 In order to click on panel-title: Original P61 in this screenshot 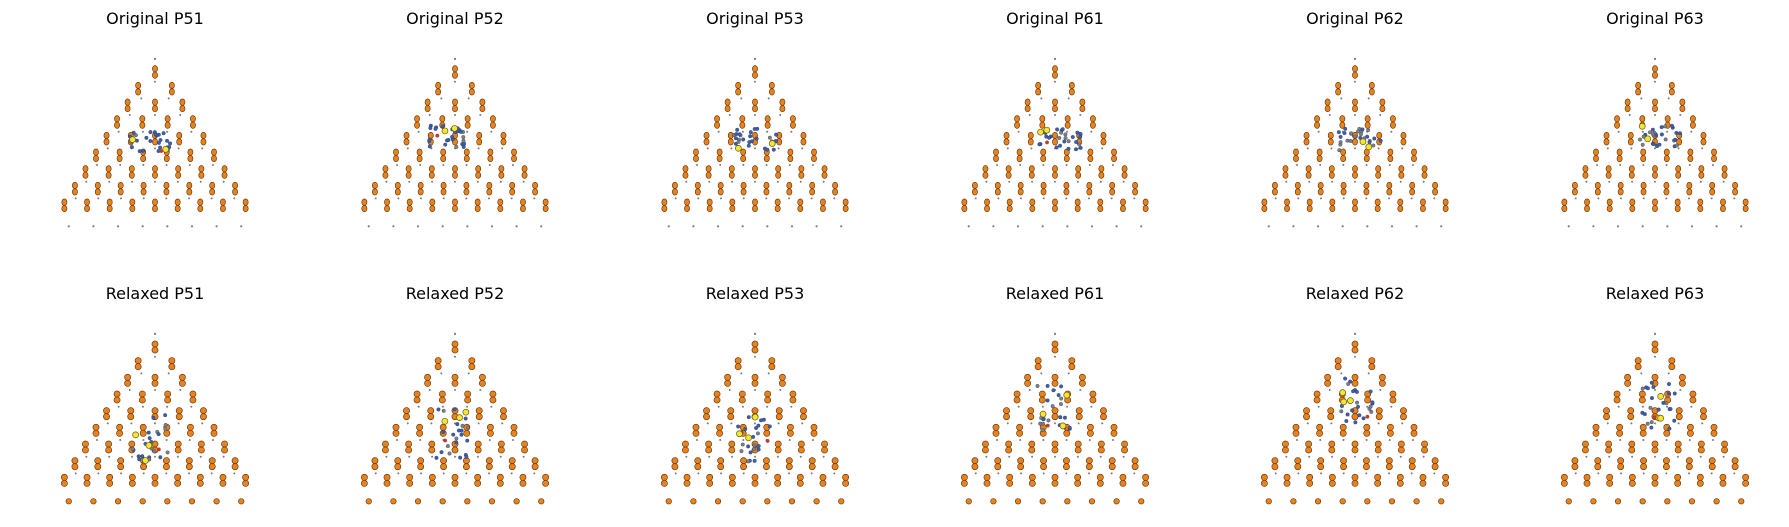, I will do `click(1055, 18)`.